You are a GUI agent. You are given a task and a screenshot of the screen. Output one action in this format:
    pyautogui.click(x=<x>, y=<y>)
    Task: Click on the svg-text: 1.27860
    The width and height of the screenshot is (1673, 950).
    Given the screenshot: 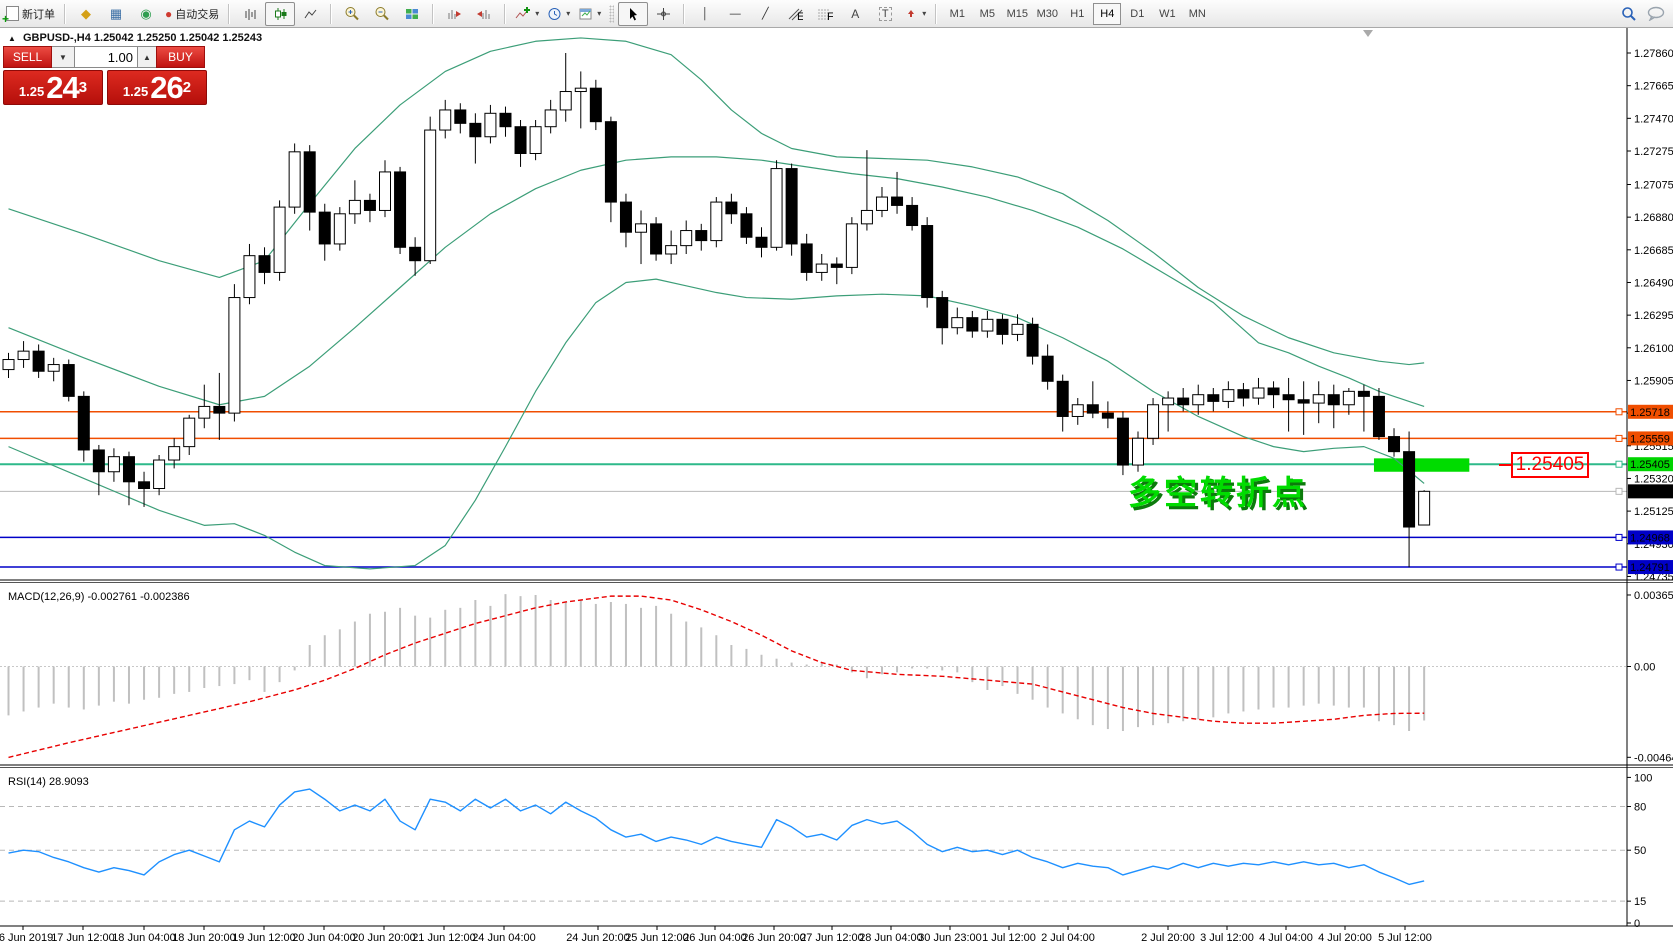 What is the action you would take?
    pyautogui.click(x=1653, y=54)
    